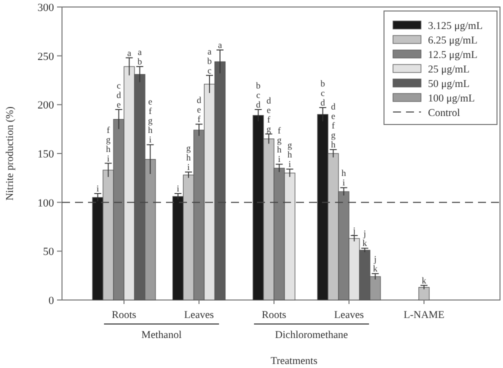  What do you see at coordinates (354, 231) in the screenshot?
I see `data-label: j` at bounding box center [354, 231].